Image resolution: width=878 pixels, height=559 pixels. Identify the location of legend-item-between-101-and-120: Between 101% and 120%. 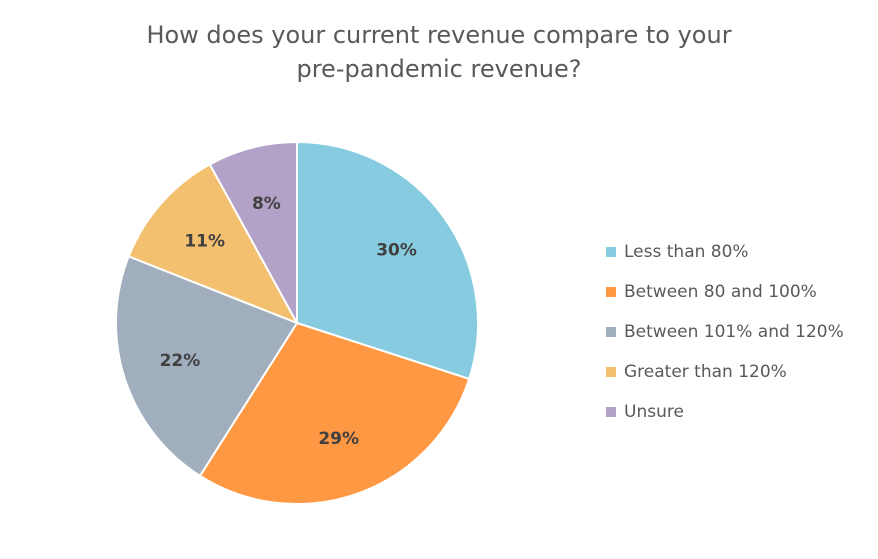
(725, 332).